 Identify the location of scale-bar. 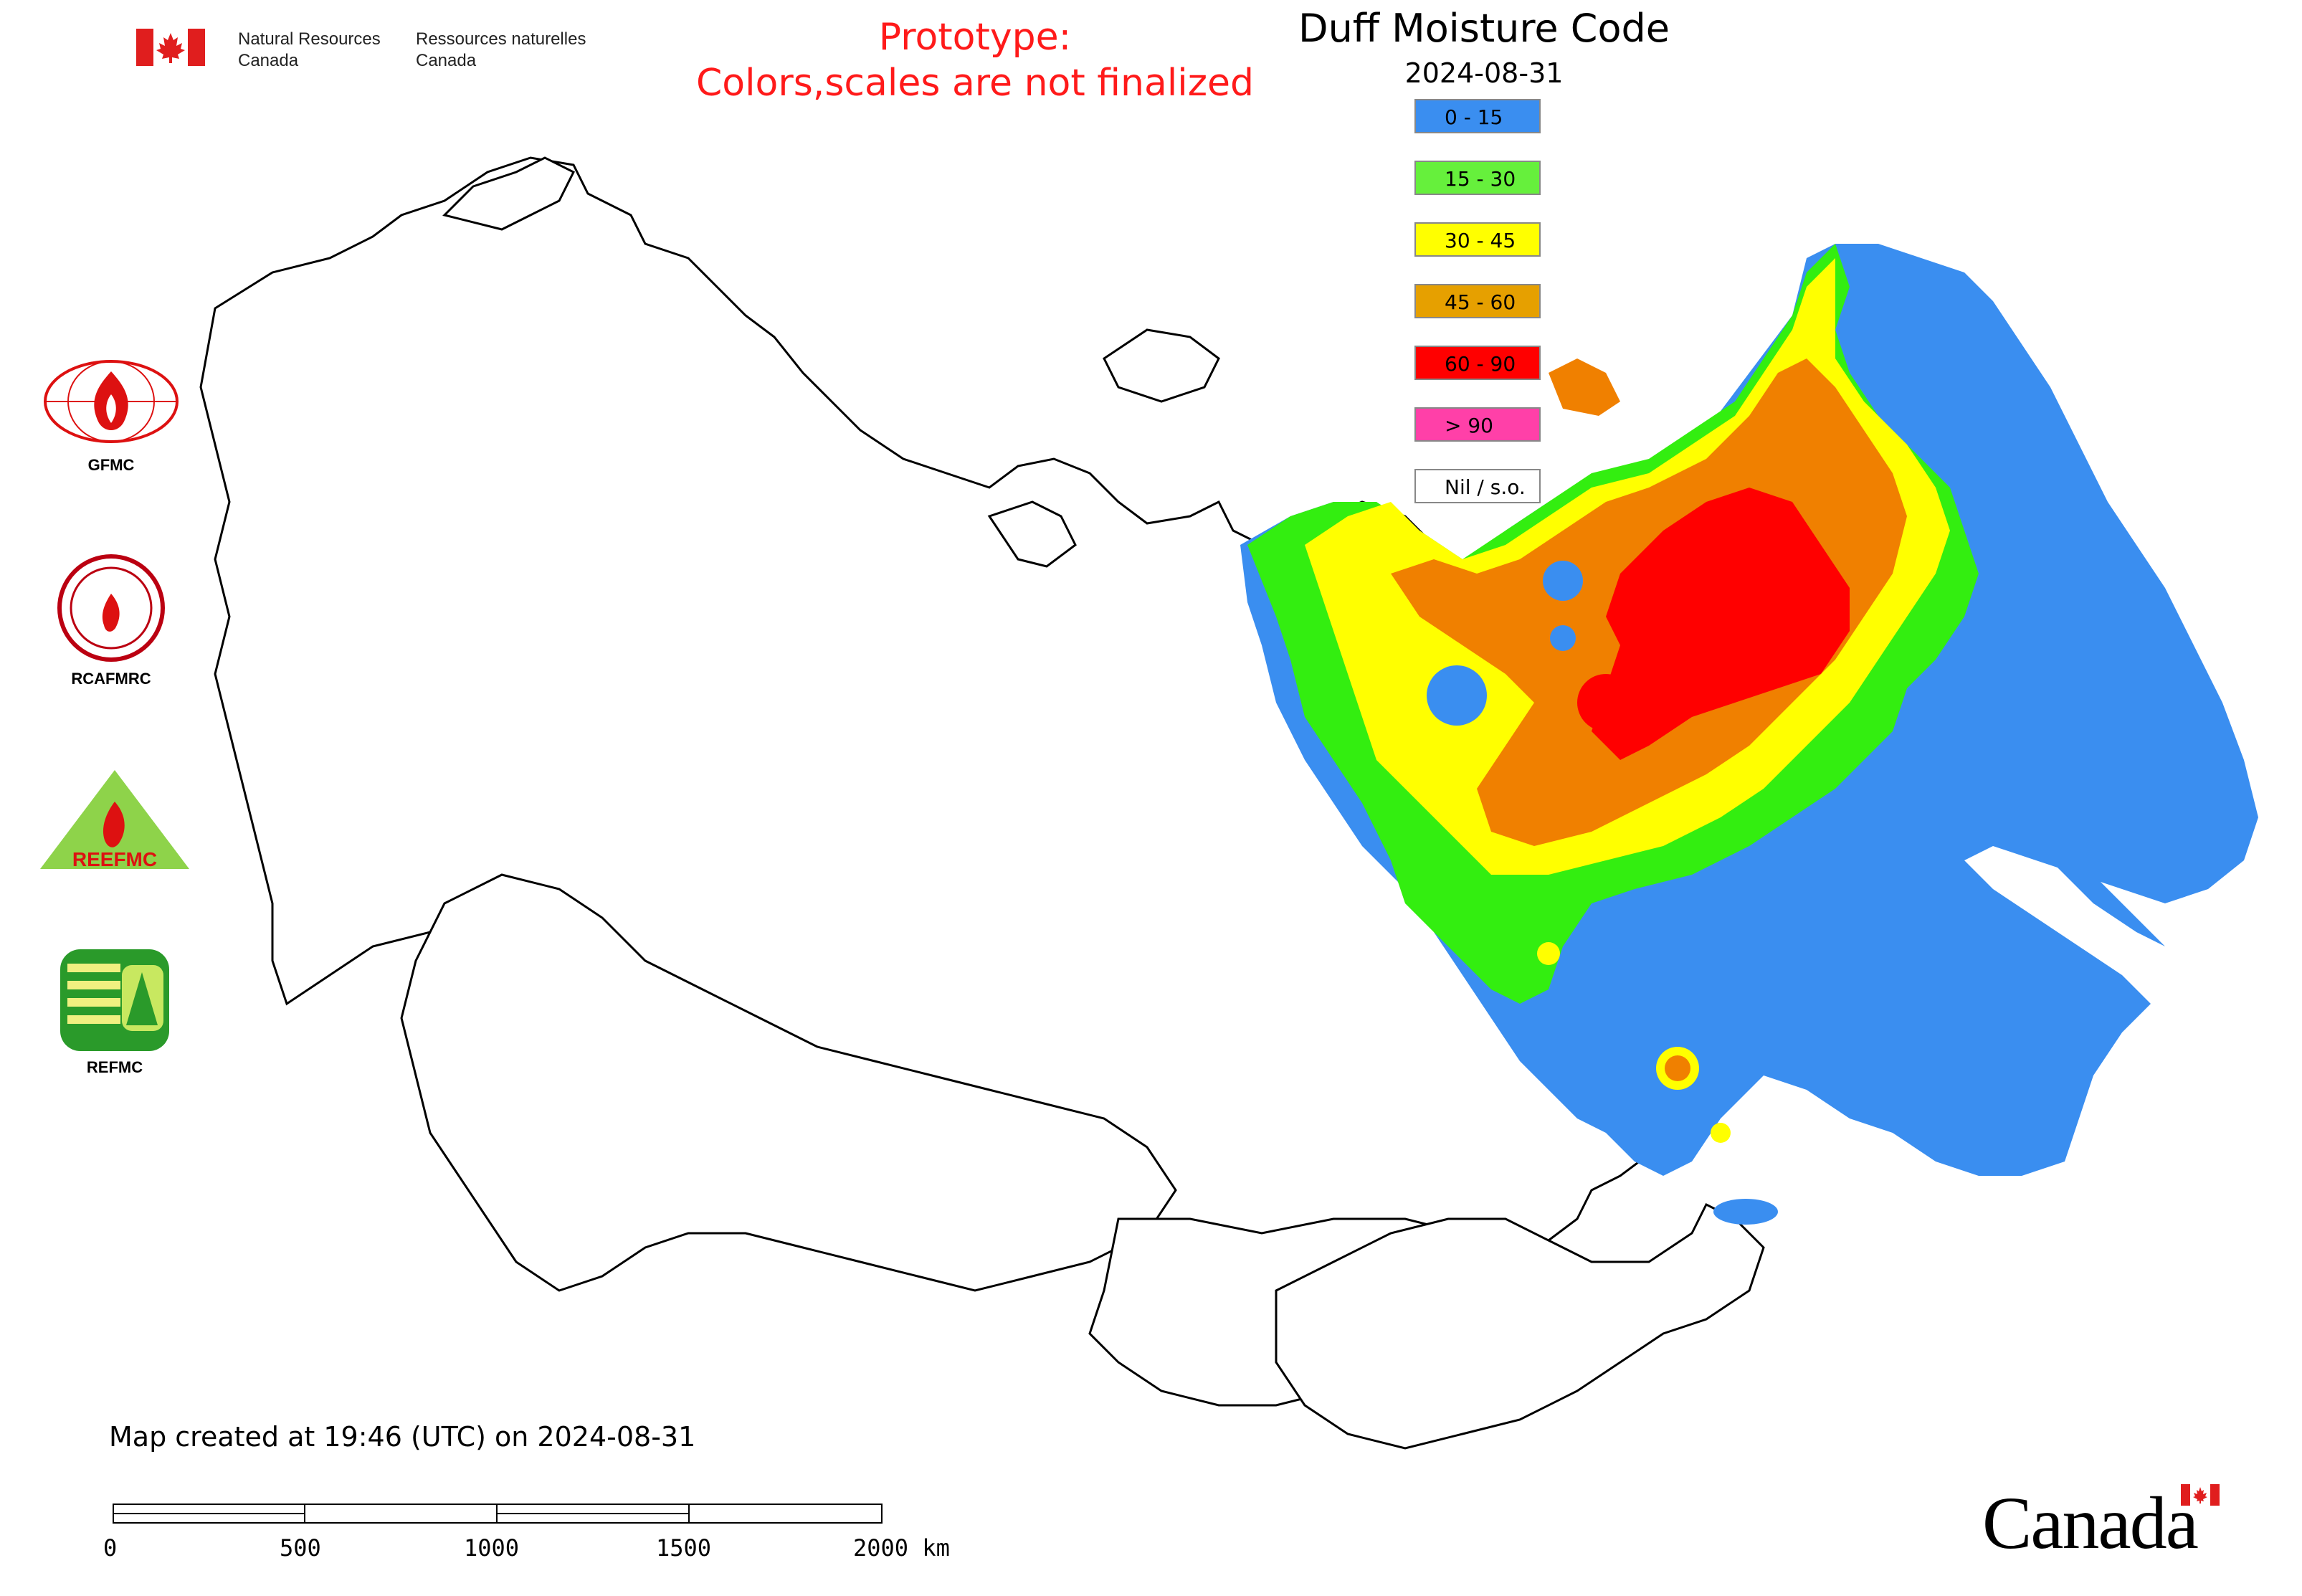
(498, 1514).